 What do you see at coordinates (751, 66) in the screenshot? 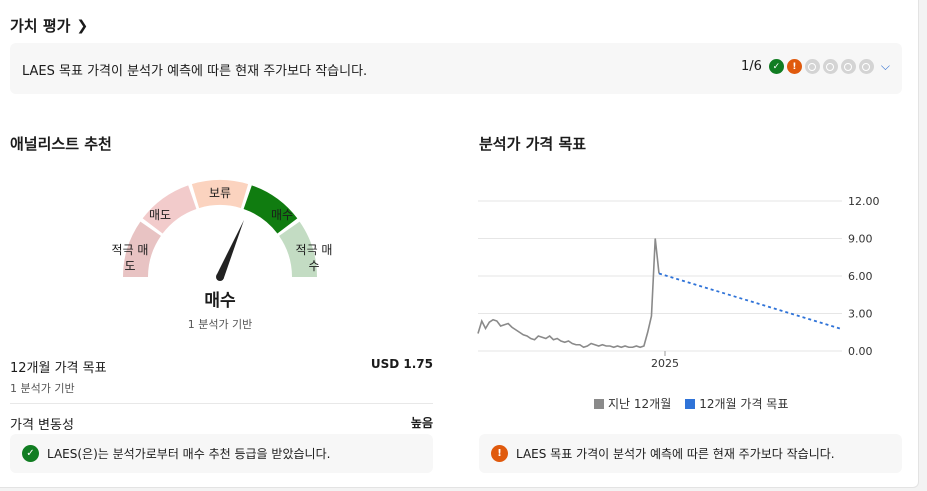
I see `indicator-count: 1/6` at bounding box center [751, 66].